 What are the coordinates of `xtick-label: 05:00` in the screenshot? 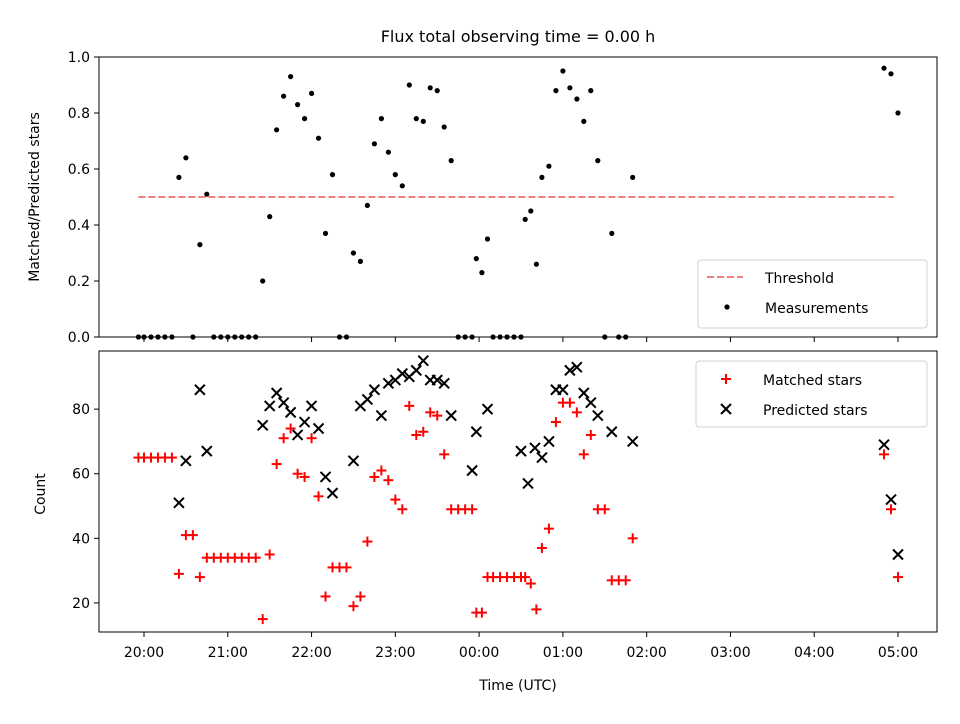 It's located at (898, 653).